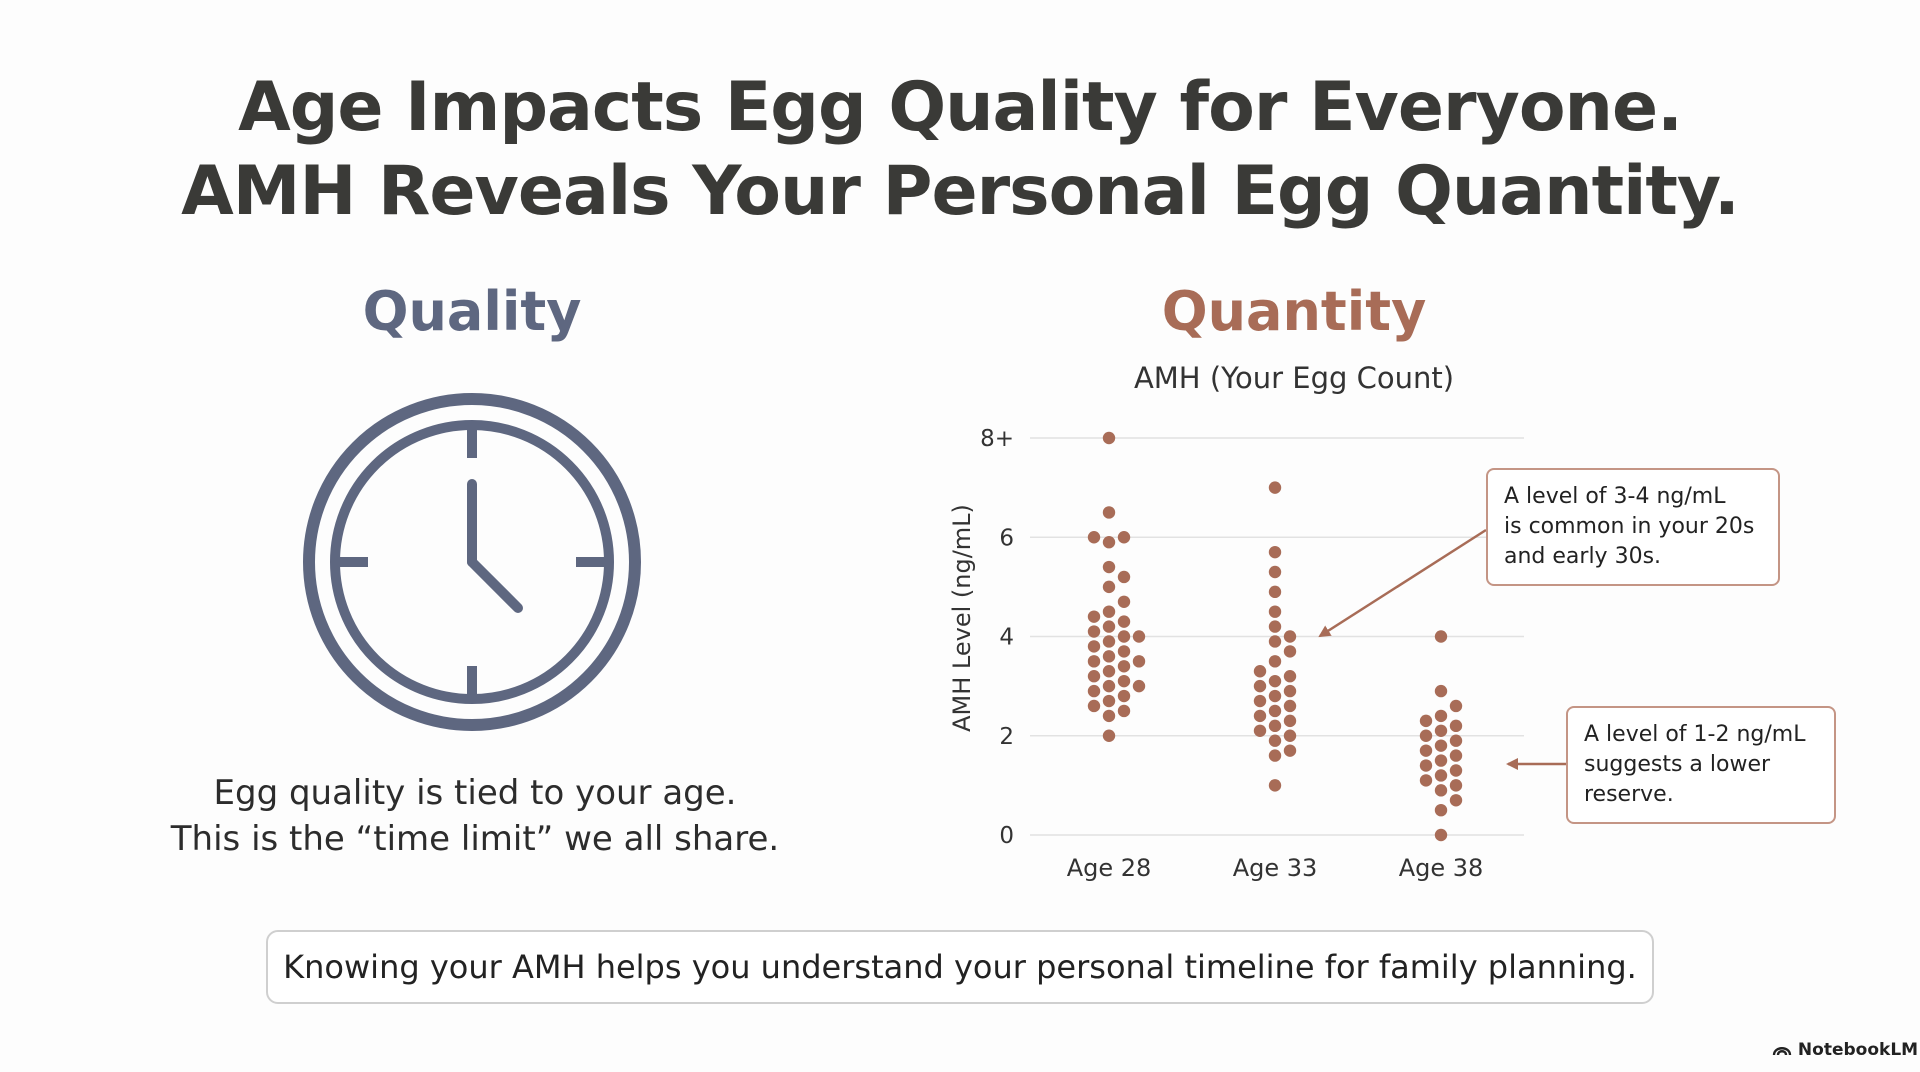  What do you see at coordinates (495, 585) in the screenshot?
I see `clock-minute-hand` at bounding box center [495, 585].